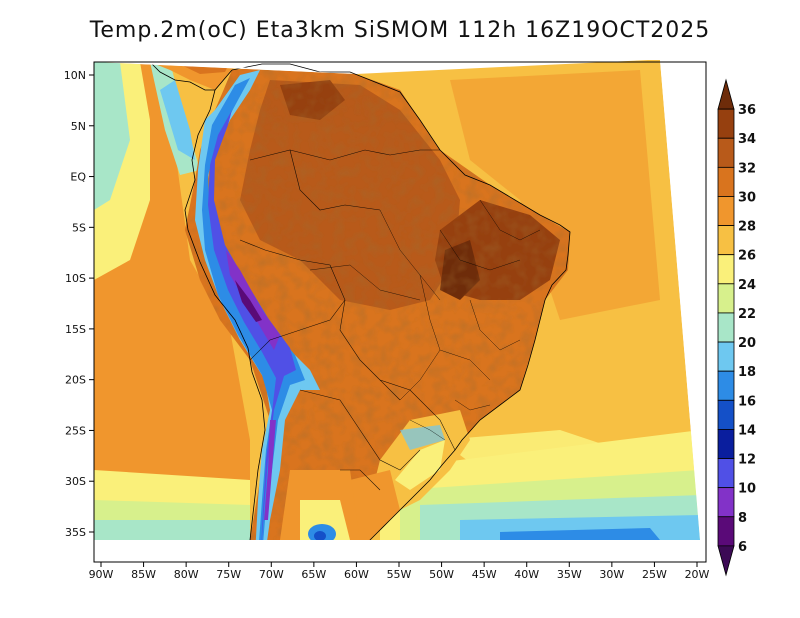 This screenshot has width=800, height=618. What do you see at coordinates (186, 574) in the screenshot?
I see `x-tick-label: 80W` at bounding box center [186, 574].